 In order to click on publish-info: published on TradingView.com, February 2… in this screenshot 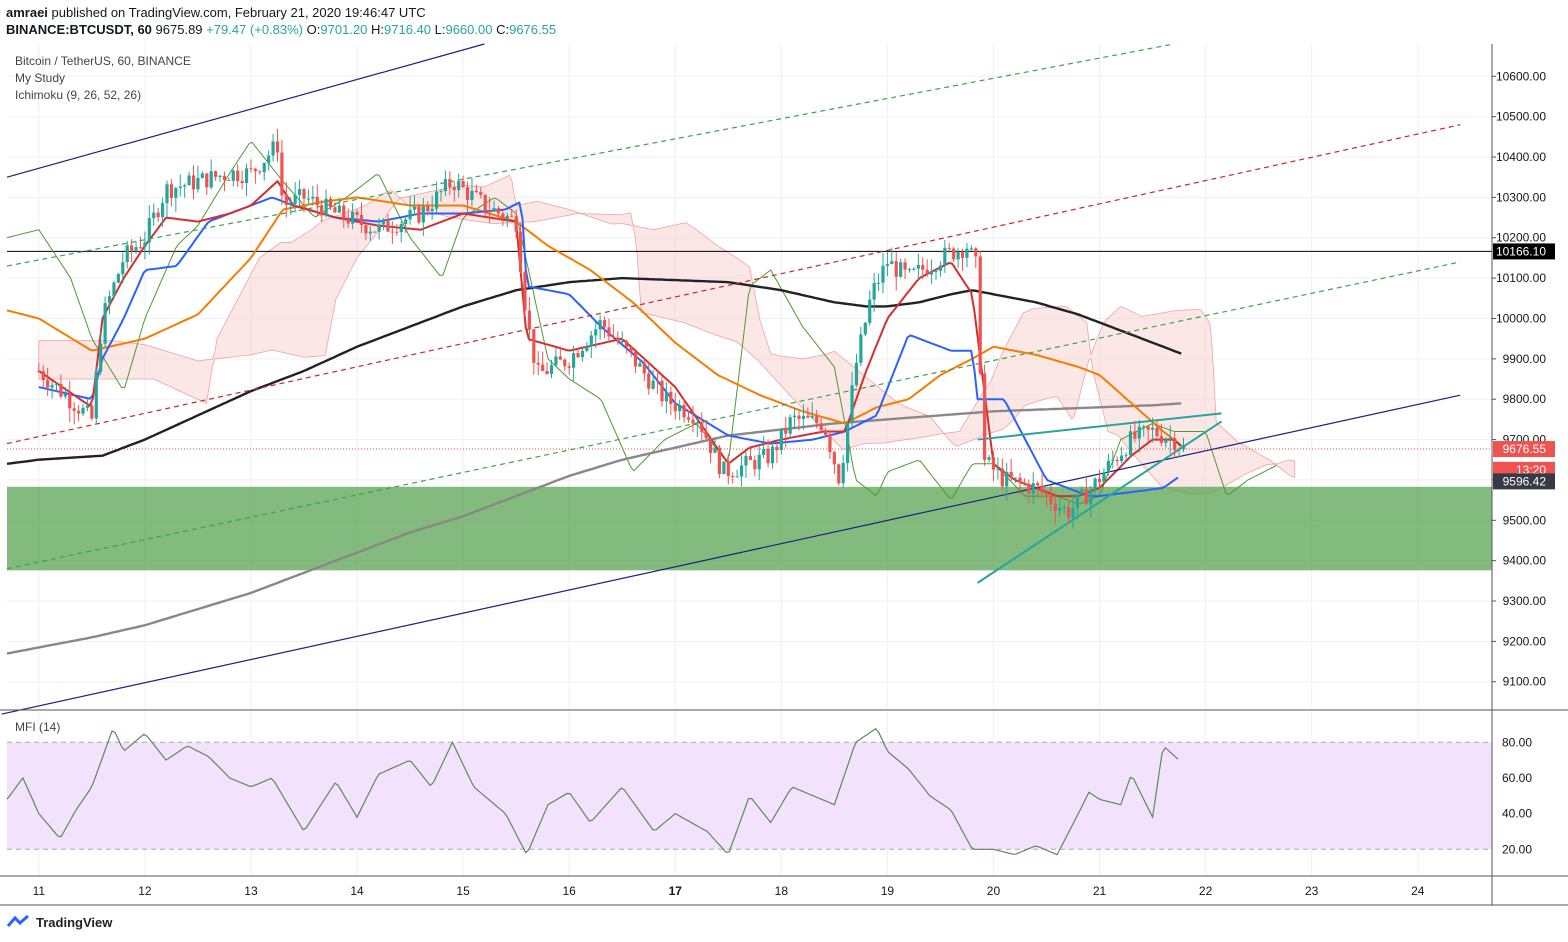, I will do `click(238, 12)`.